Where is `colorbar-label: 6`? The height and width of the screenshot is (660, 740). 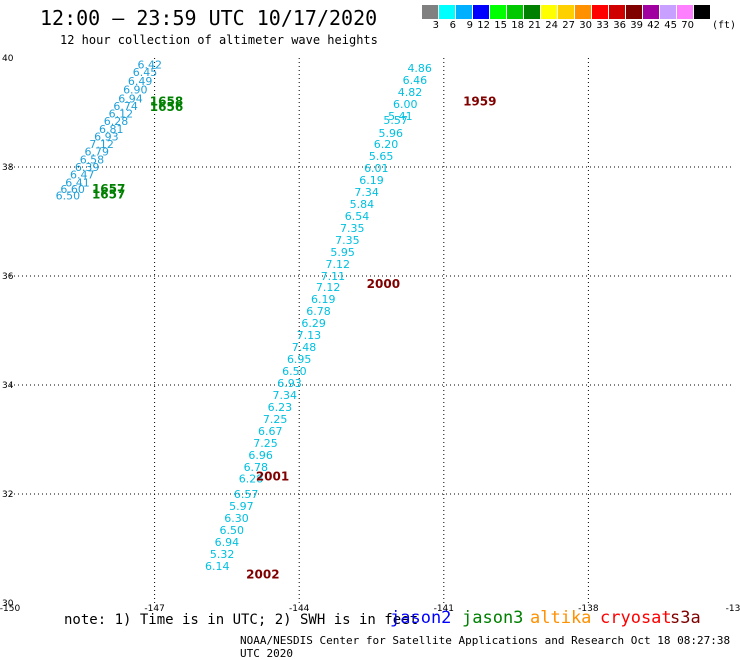
colorbar-label: 6 is located at coordinates (452, 25).